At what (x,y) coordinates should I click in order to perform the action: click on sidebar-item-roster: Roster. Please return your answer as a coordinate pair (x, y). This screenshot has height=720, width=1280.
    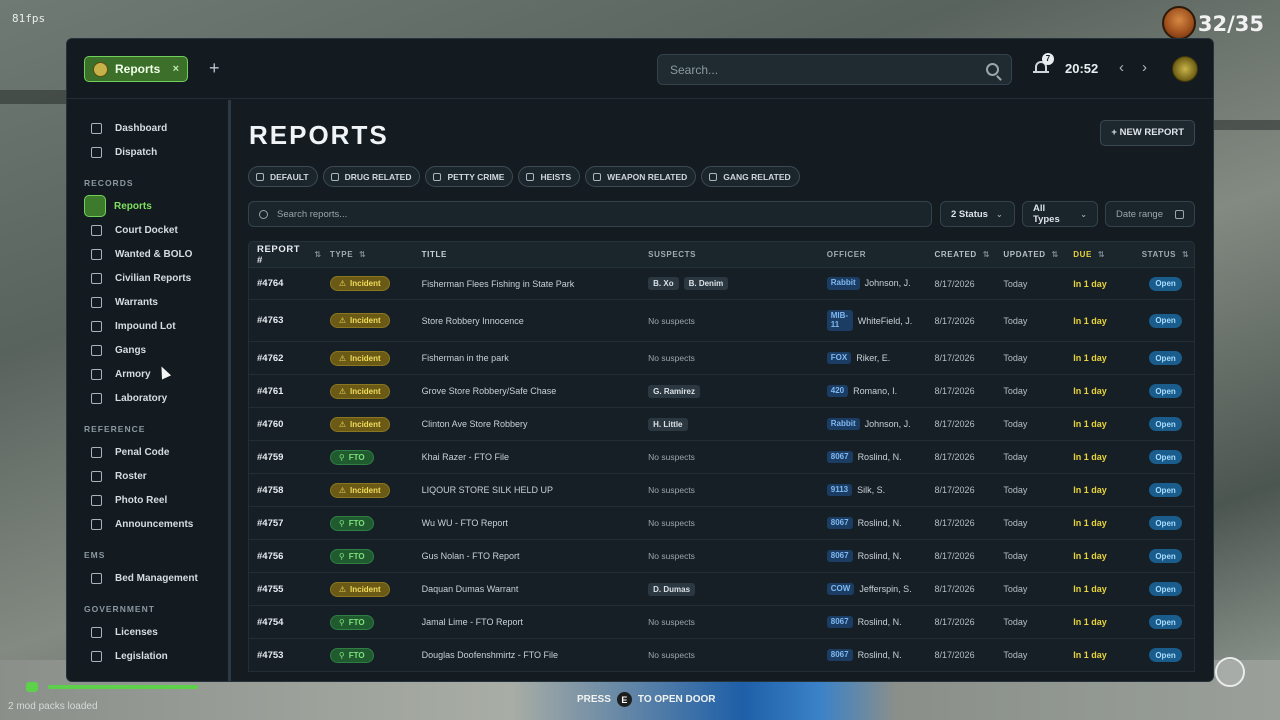
    Looking at the image, I should click on (147, 476).